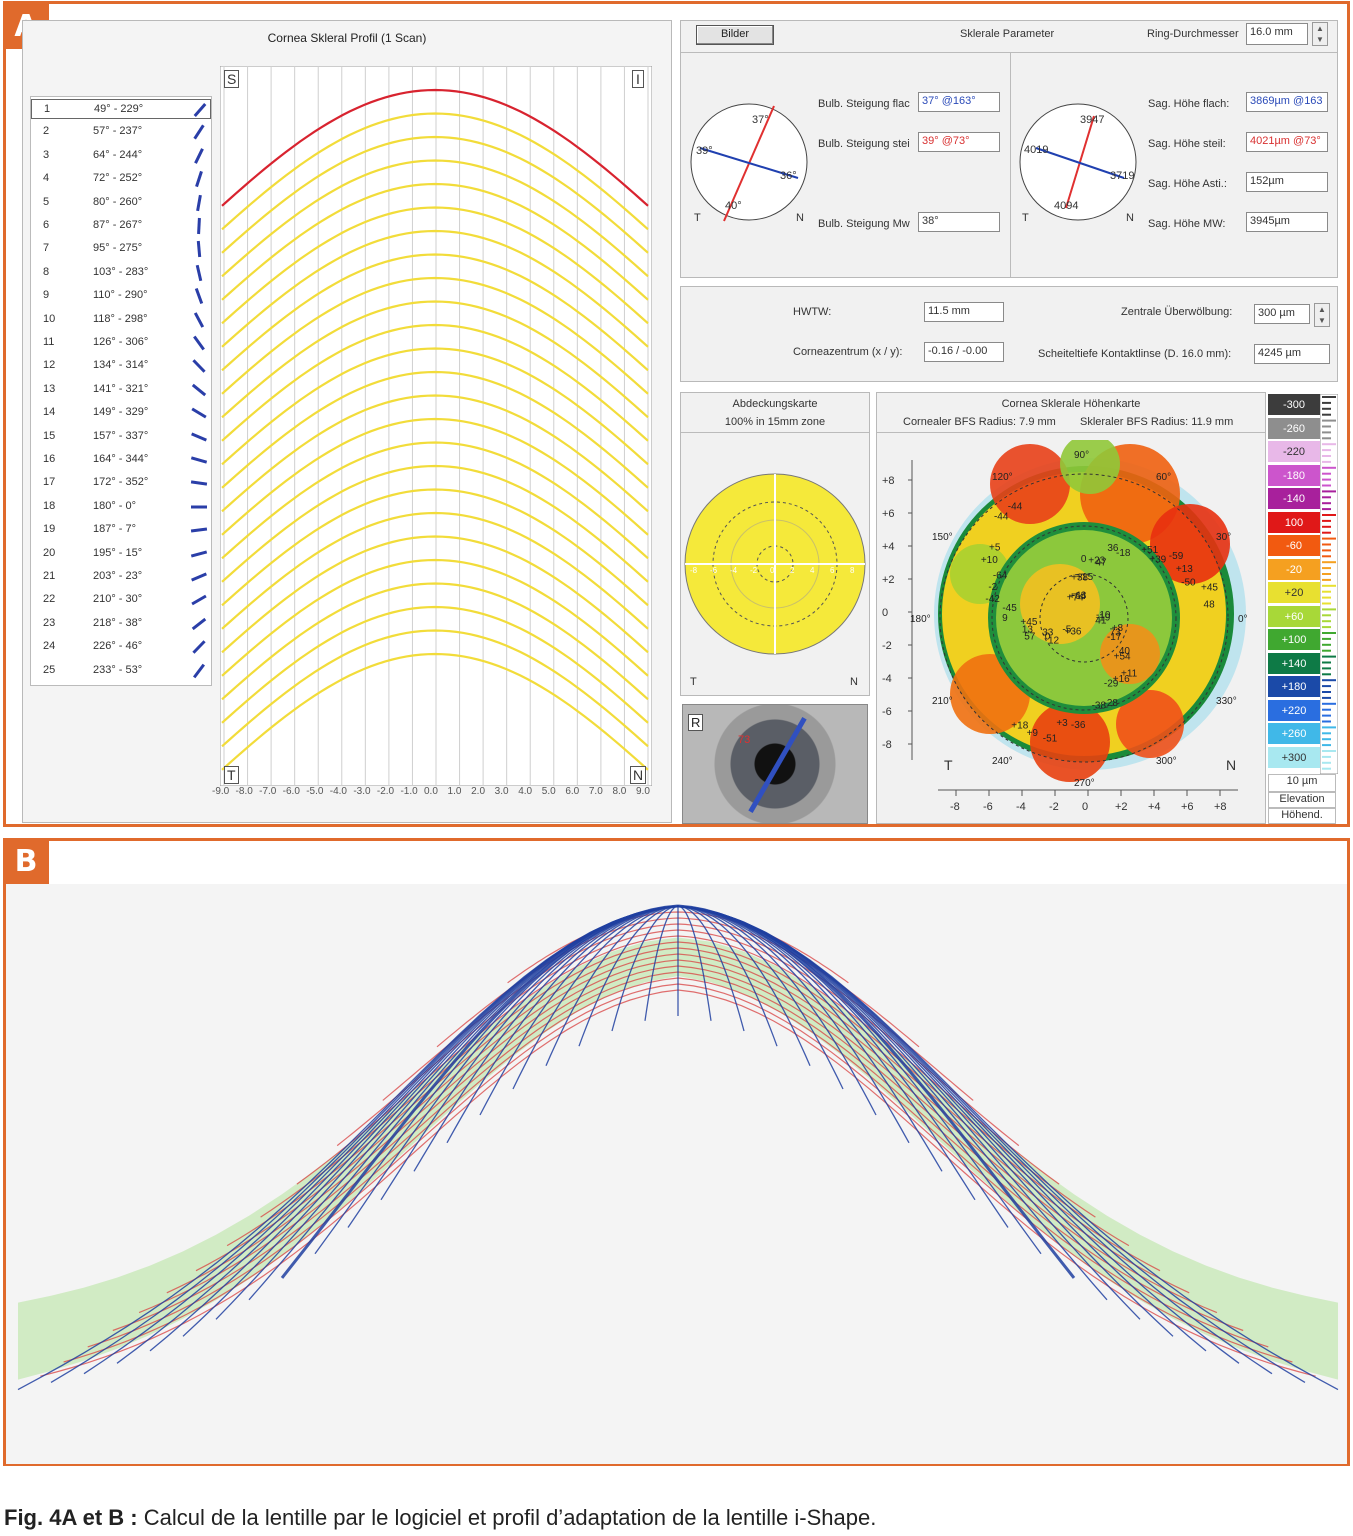 Image resolution: width=1353 pixels, height=1536 pixels. I want to click on scan-range: 134° - 314°, so click(121, 365).